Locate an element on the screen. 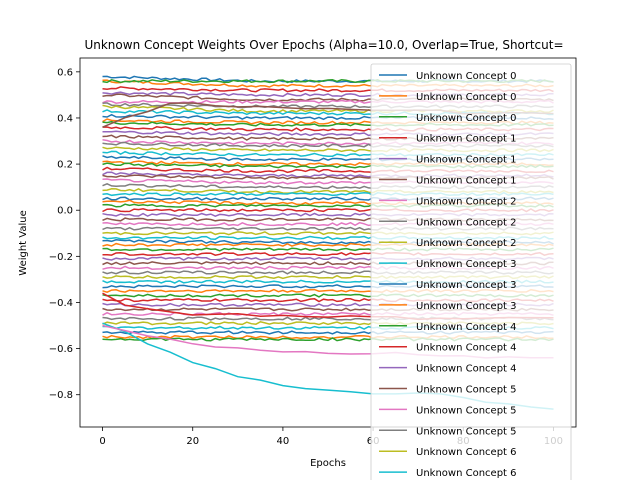  x-tick-label: 0 is located at coordinates (102, 441).